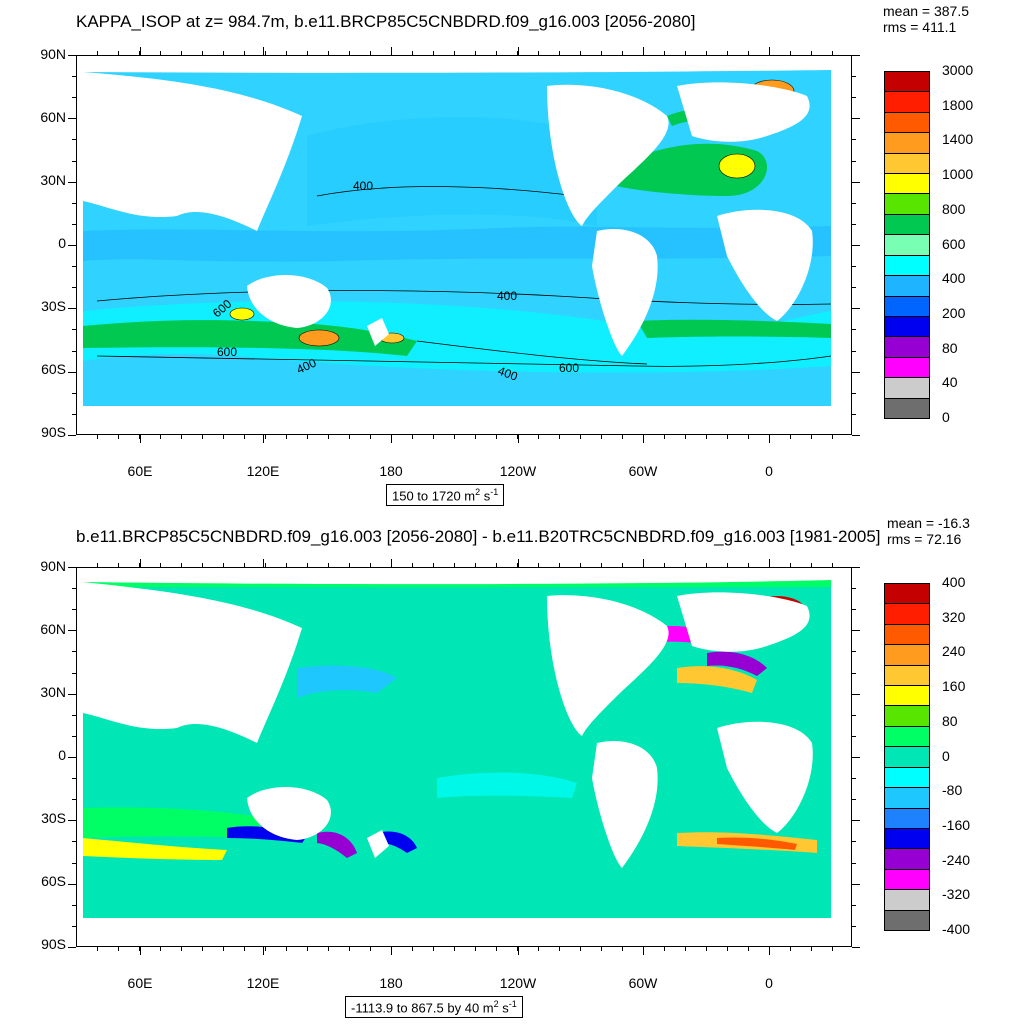 The image size is (1024, 1024). I want to click on panel1-contour-n400, so click(447, 191).